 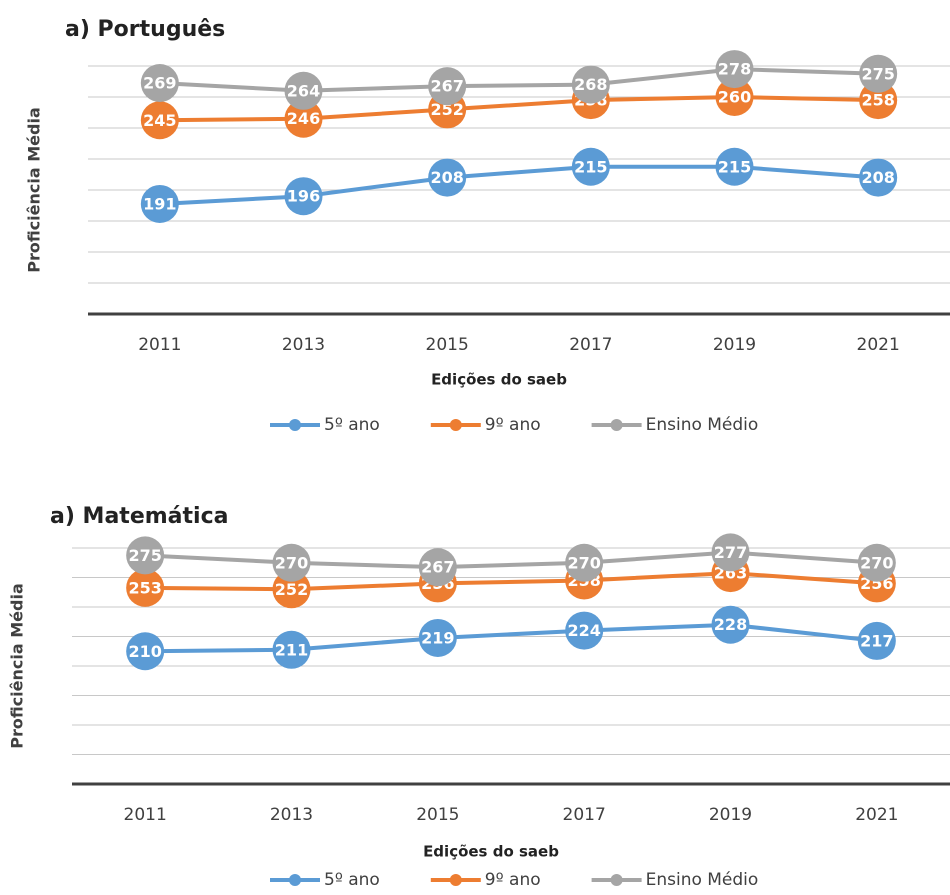 I want to click on data-label: 269, so click(x=159, y=83).